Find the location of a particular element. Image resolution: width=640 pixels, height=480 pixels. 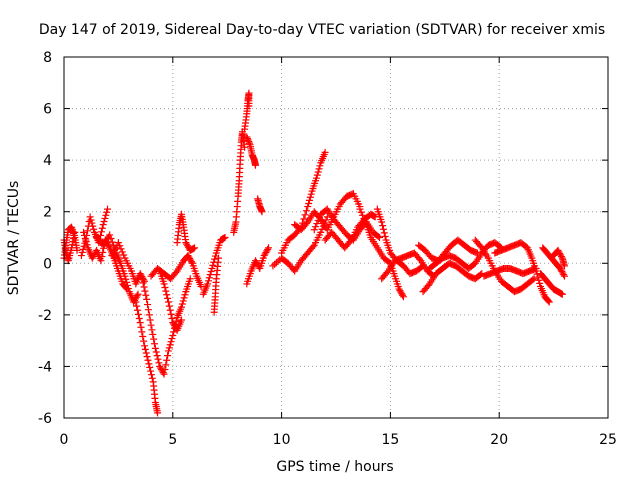

y-axis-label: SDTVAR / TECUs is located at coordinates (14, 238).